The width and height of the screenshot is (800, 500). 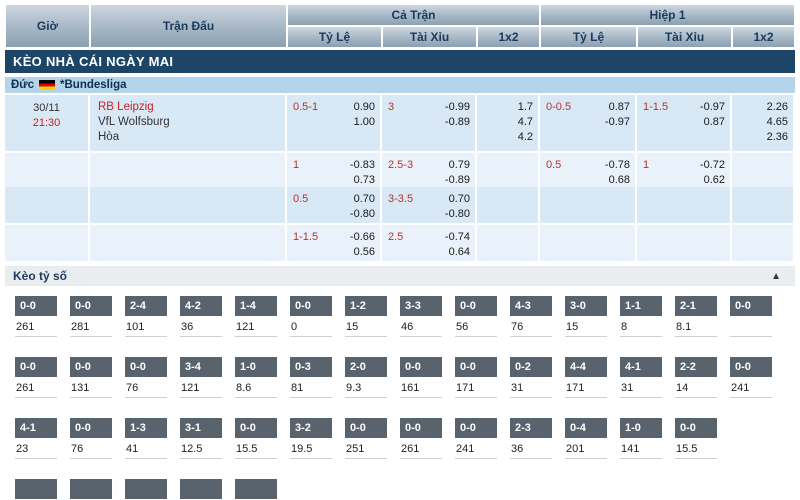 I want to click on score-odds-cell: 4-2 36, so click(x=201, y=316).